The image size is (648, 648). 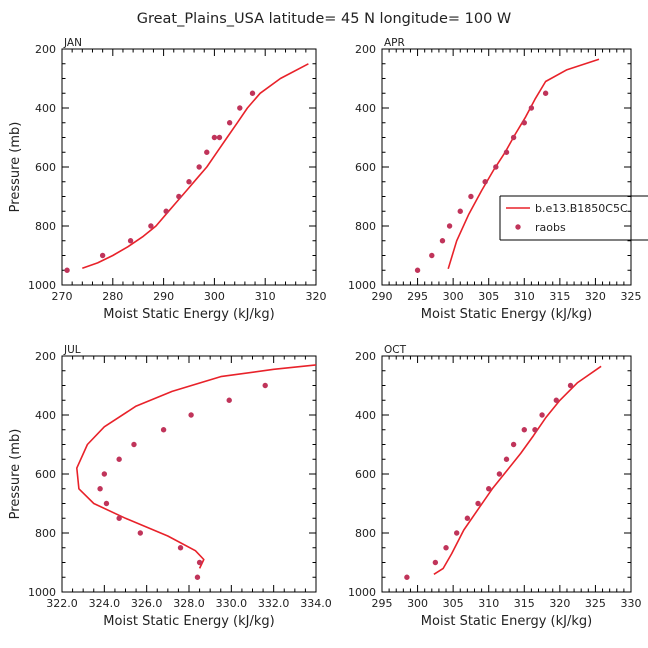 I want to click on legend-obs-label: raobs, so click(x=550, y=227).